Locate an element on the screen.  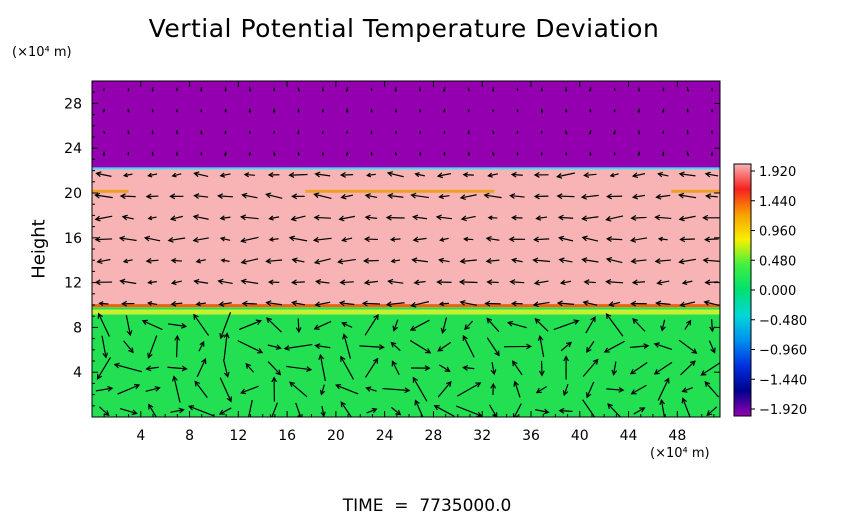
x-tick-label: 32 is located at coordinates (482, 436).